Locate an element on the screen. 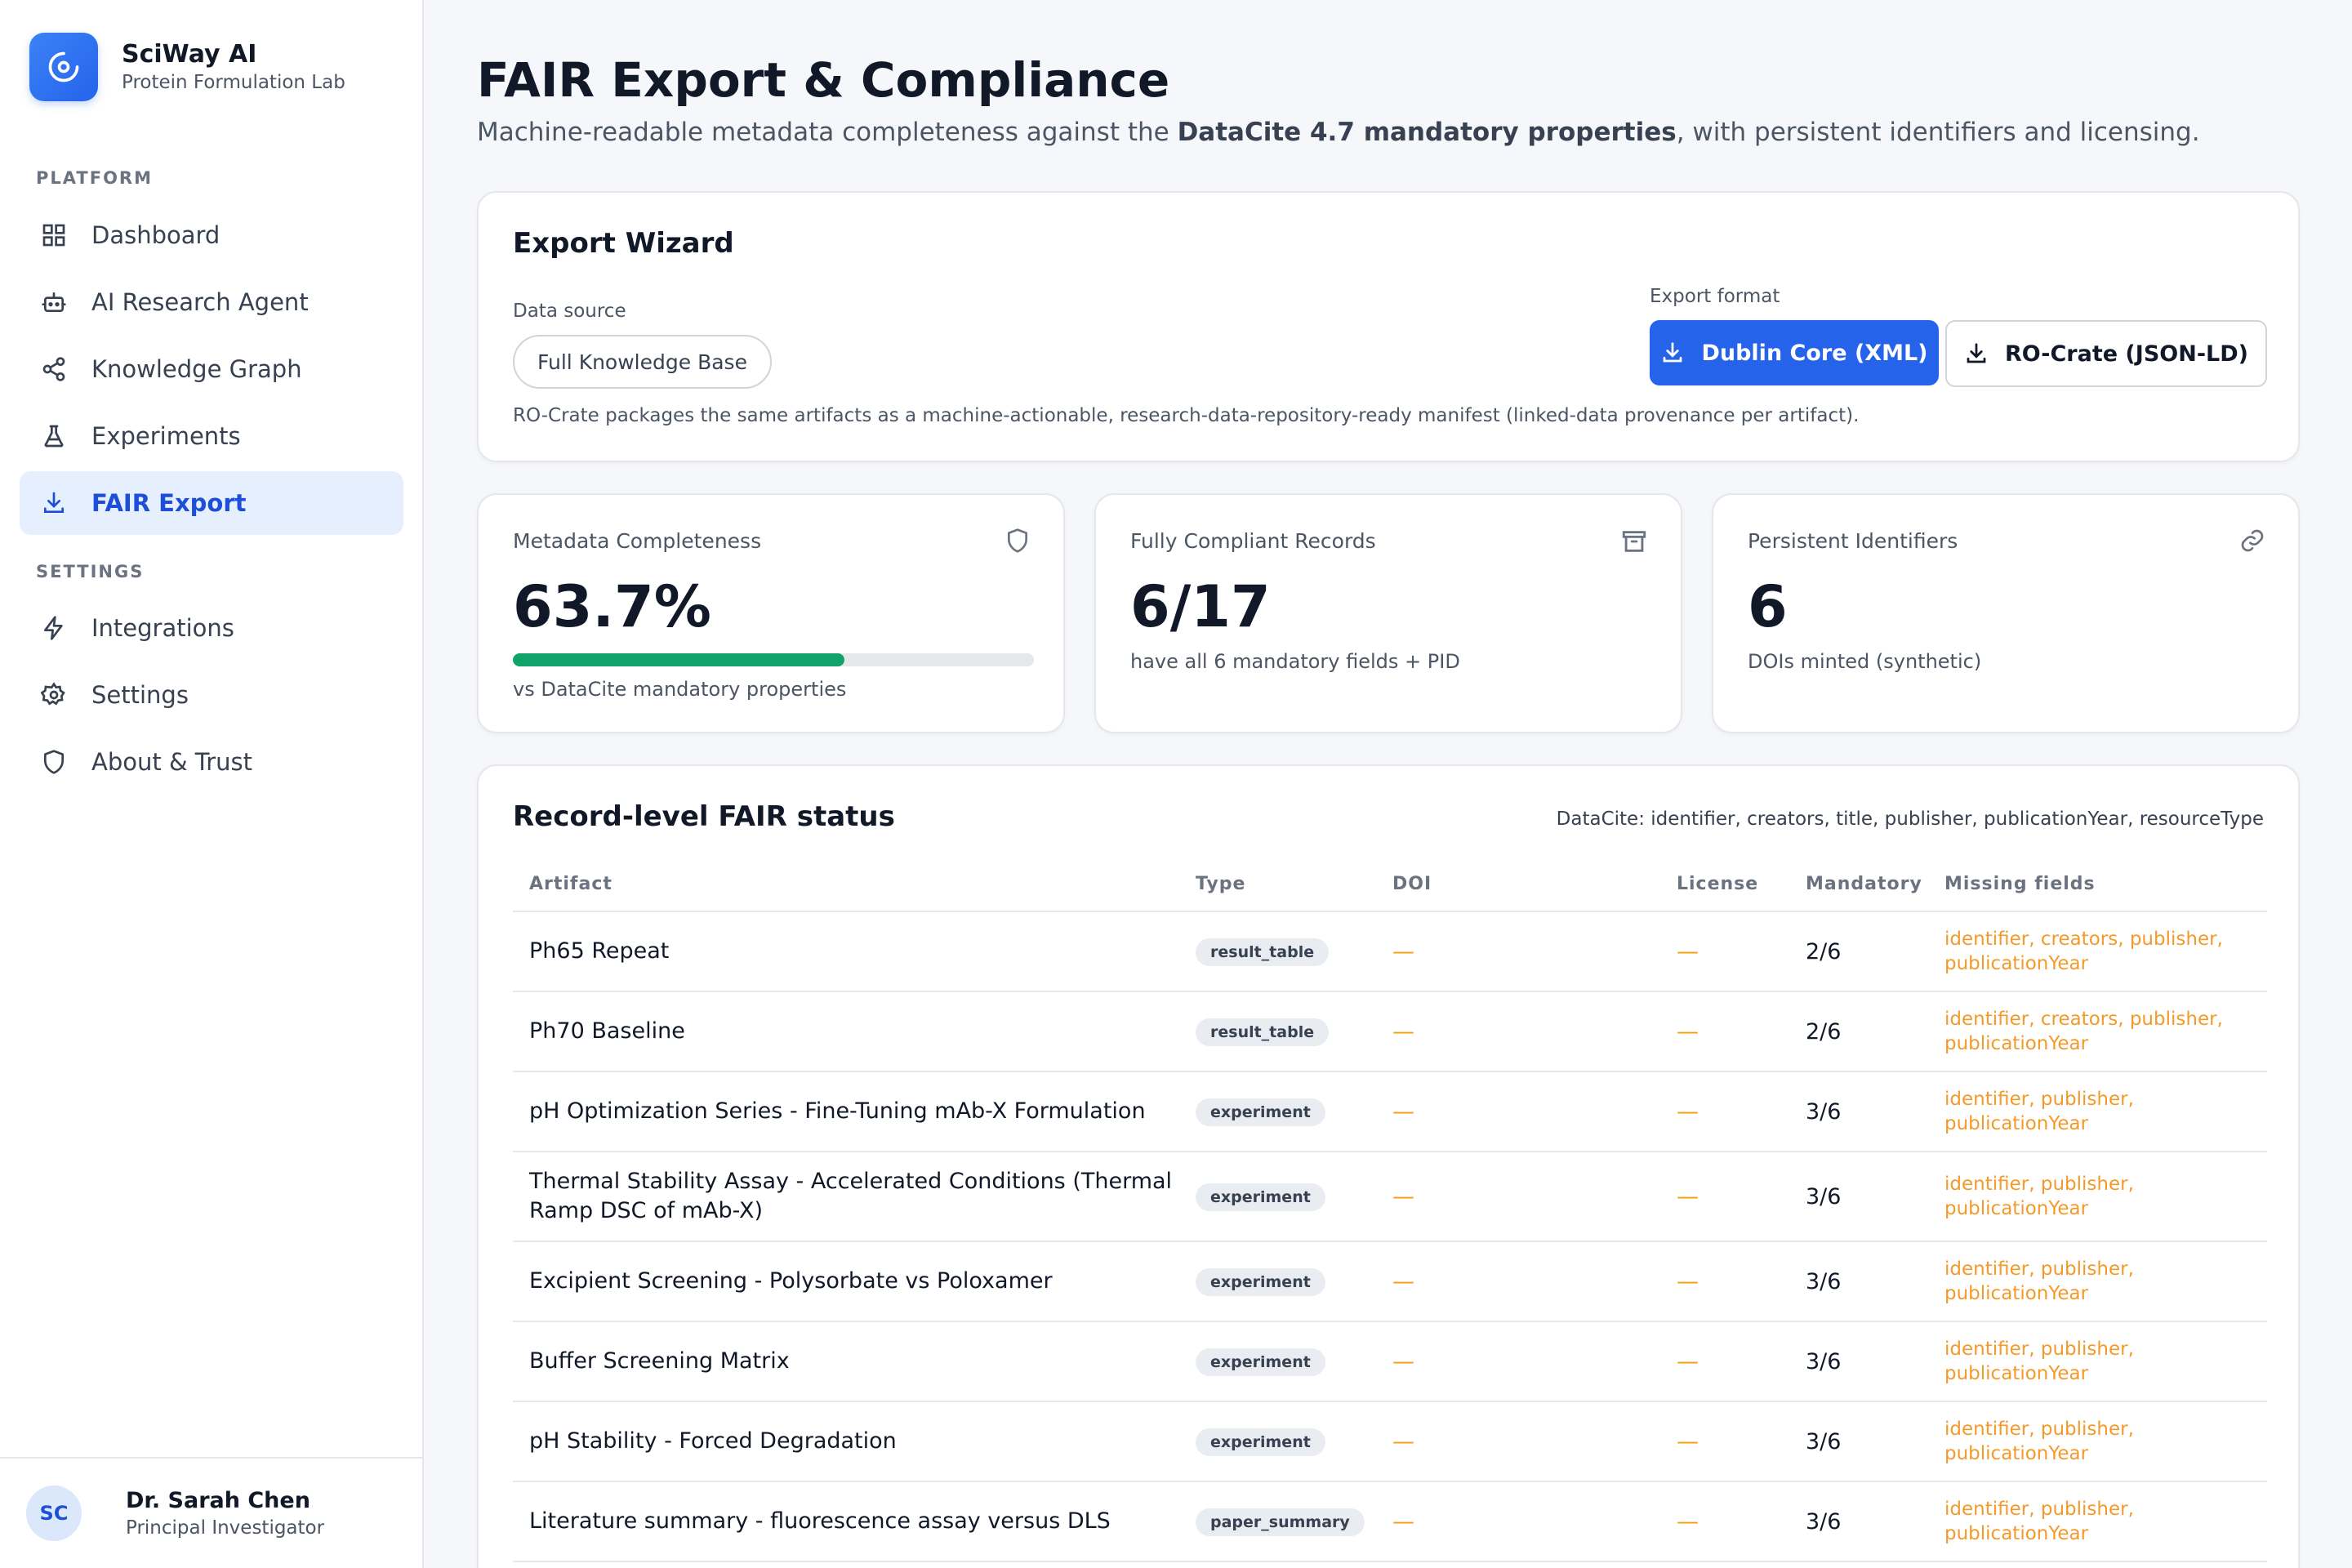 Image resolution: width=2352 pixels, height=1568 pixels. column-header-mandatory: Mandatory is located at coordinates (1858, 885).